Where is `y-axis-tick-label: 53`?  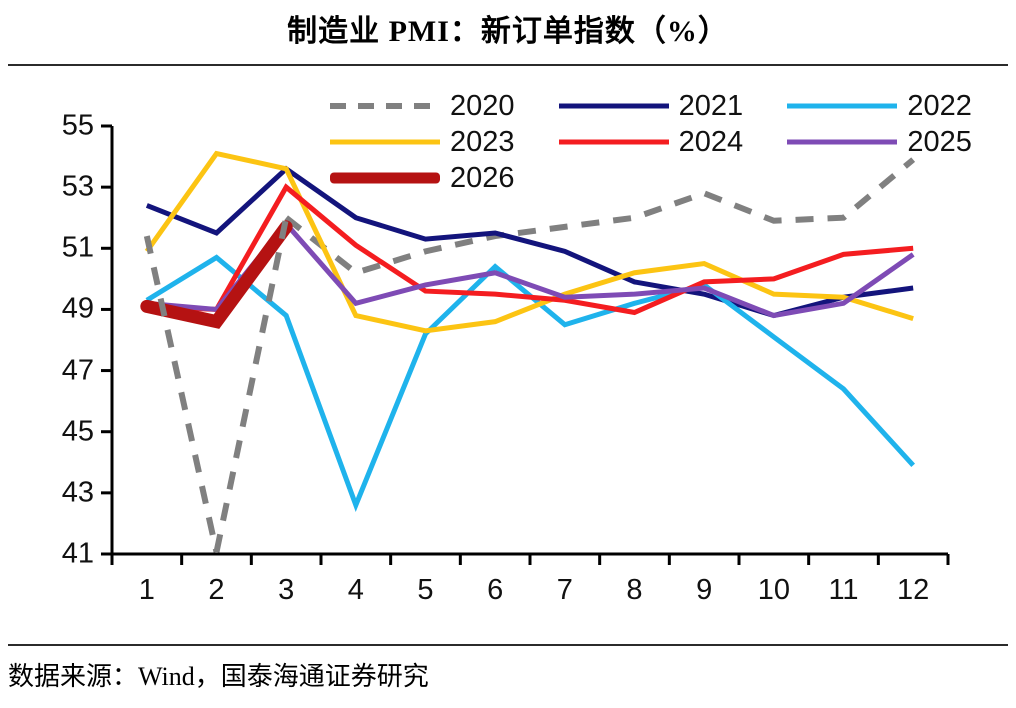
y-axis-tick-label: 53 is located at coordinates (77, 186).